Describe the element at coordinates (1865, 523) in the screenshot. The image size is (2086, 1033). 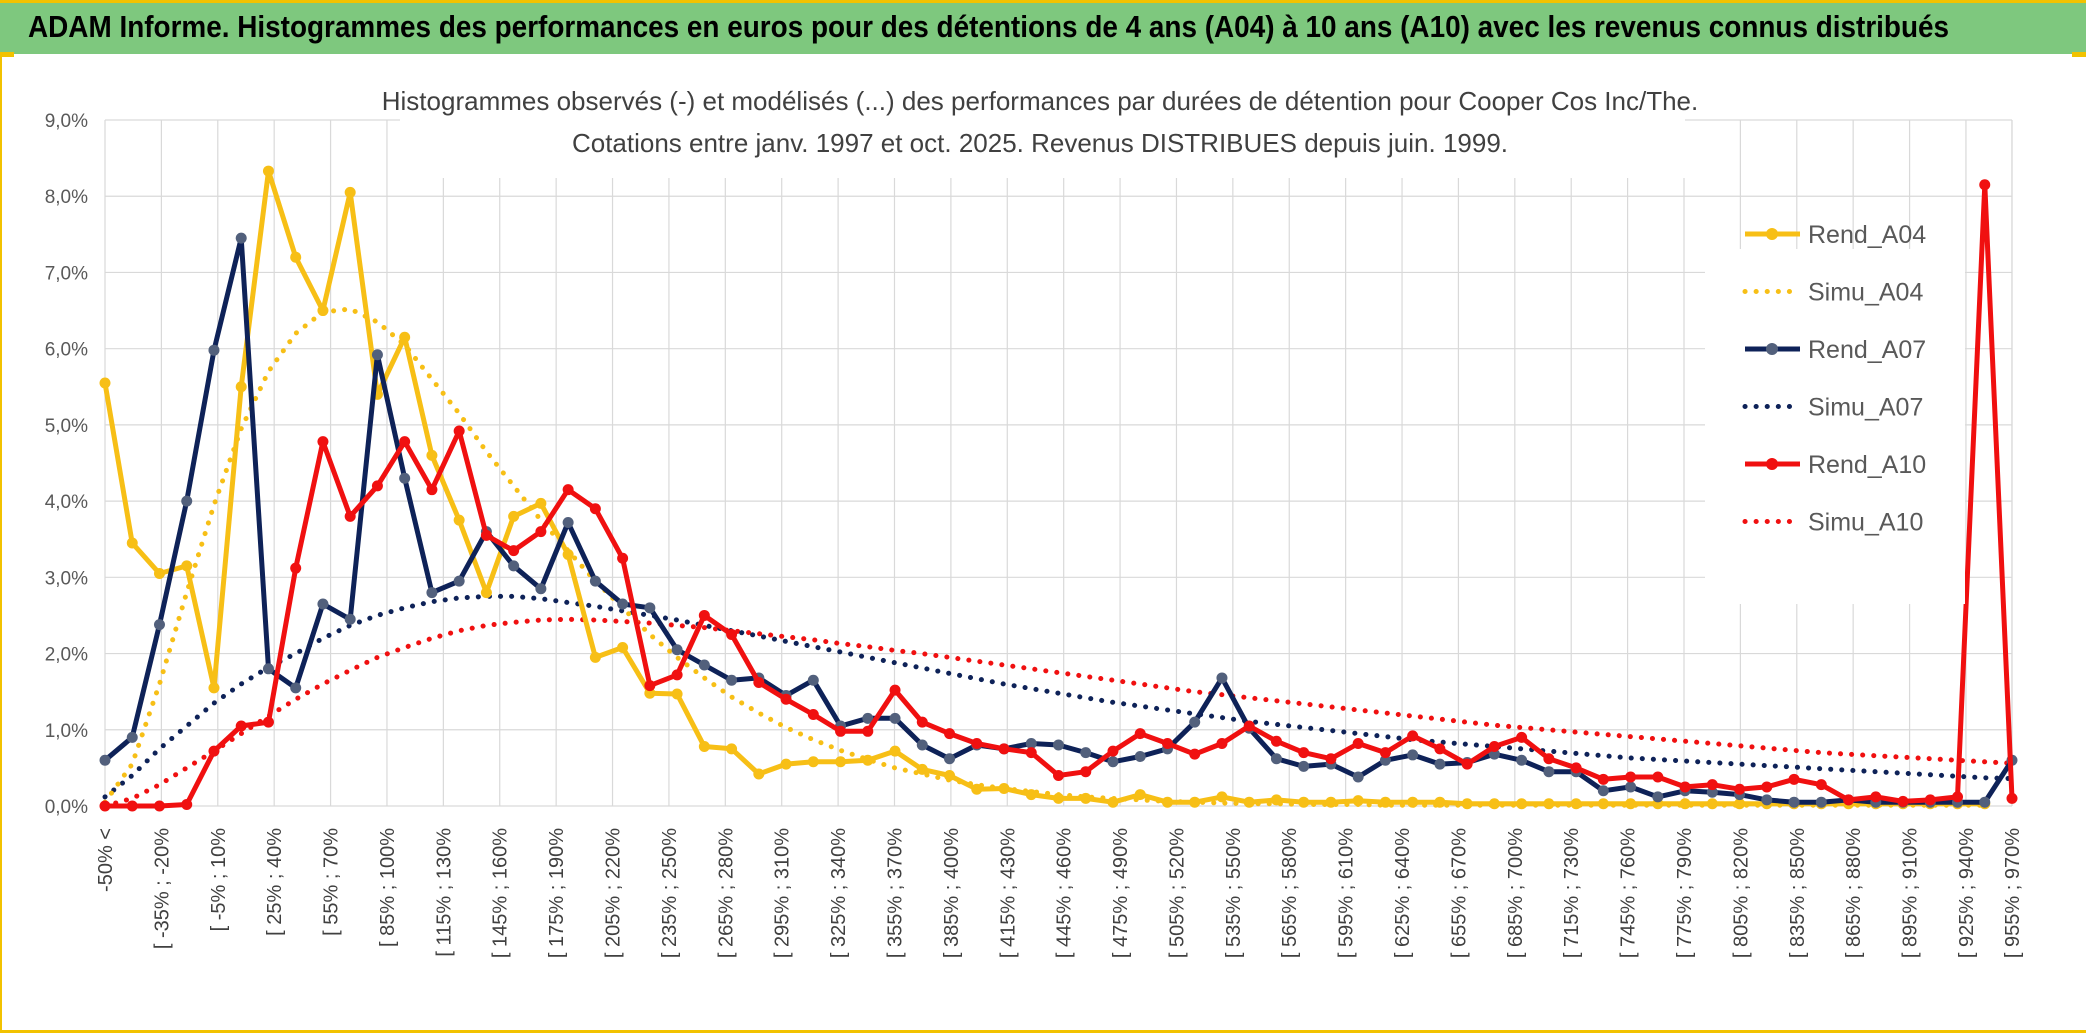
I see `legend-label: Simu_A10` at that location.